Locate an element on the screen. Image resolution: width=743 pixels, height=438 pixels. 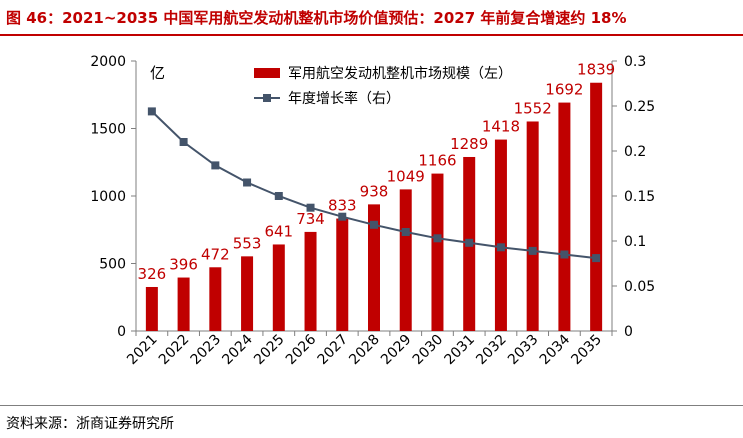
x-tick-label: 2029 is located at coordinates (396, 350).